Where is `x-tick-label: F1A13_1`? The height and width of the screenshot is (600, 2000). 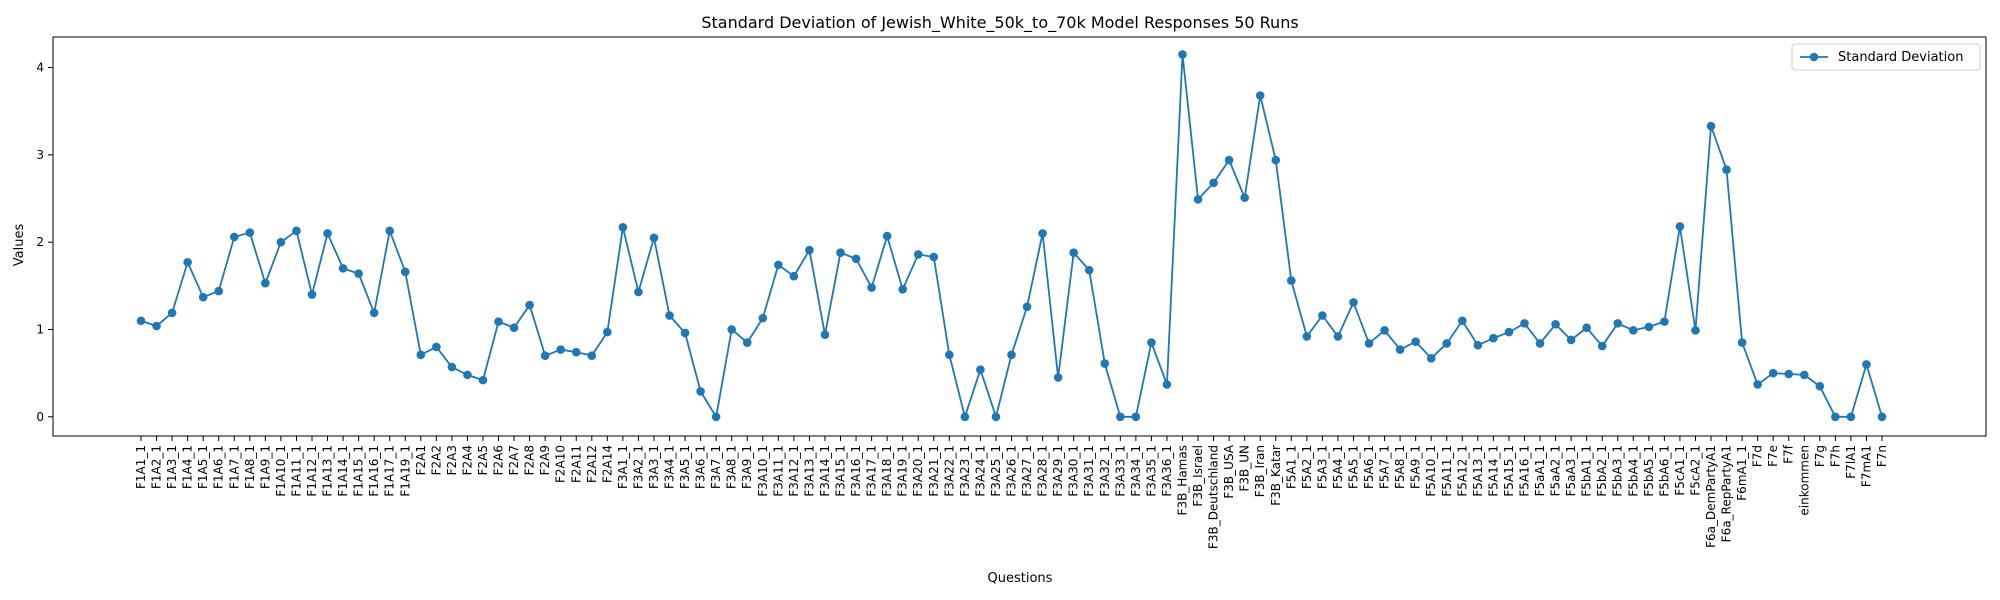 x-tick-label: F1A13_1 is located at coordinates (328, 471).